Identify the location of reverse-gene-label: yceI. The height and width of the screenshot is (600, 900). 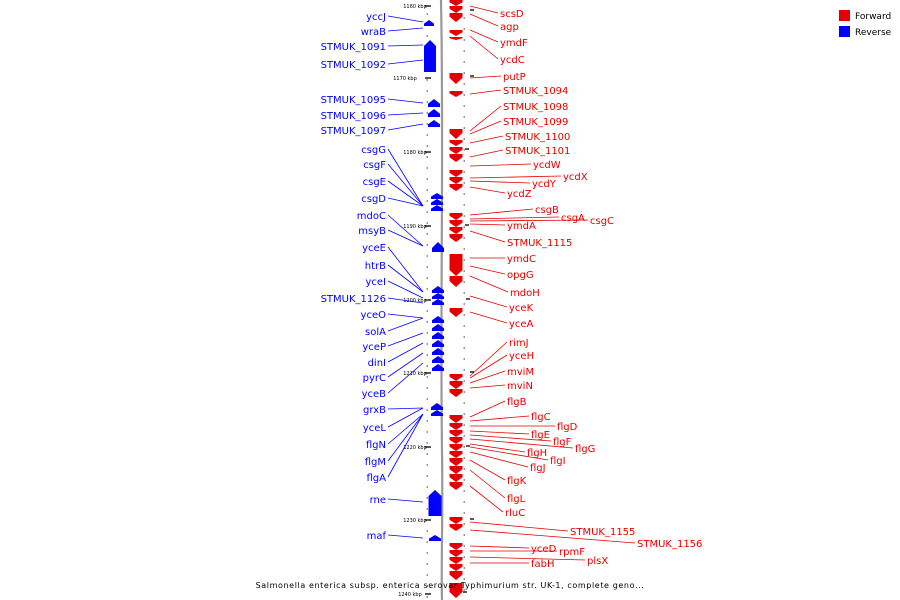
(375, 282).